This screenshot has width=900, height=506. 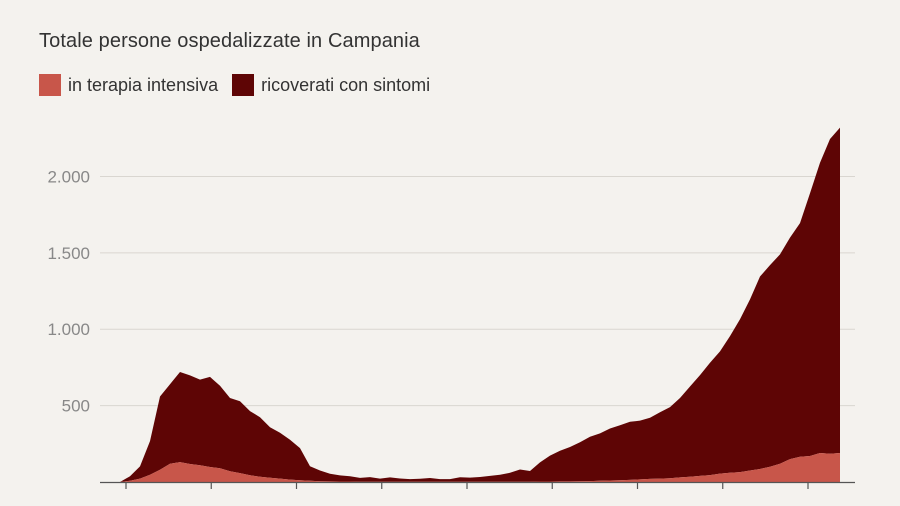 What do you see at coordinates (76, 406) in the screenshot?
I see `y-tick-label: 500` at bounding box center [76, 406].